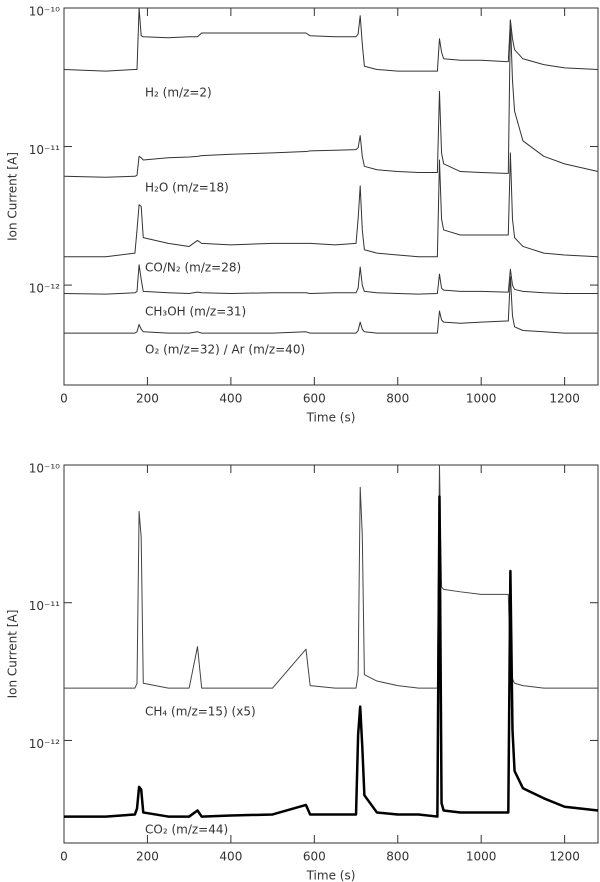 Image resolution: width=600 pixels, height=882 pixels. I want to click on series-label: CO/N₂ (m/z=28), so click(193, 268).